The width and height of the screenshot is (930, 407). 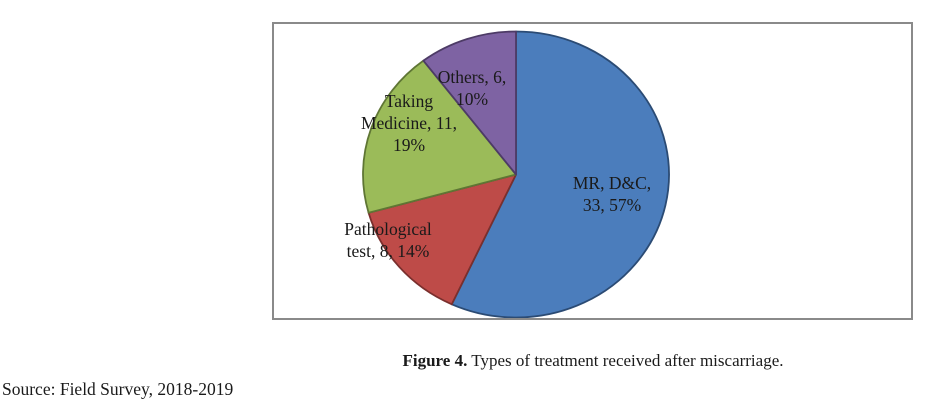 What do you see at coordinates (612, 194) in the screenshot?
I see `pie-label-mr-d-c: MR, D&C, 33, 57%` at bounding box center [612, 194].